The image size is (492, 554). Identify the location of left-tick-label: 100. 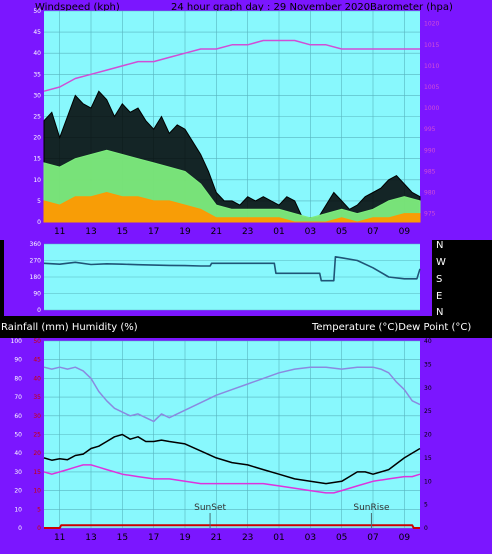
(17, 341).